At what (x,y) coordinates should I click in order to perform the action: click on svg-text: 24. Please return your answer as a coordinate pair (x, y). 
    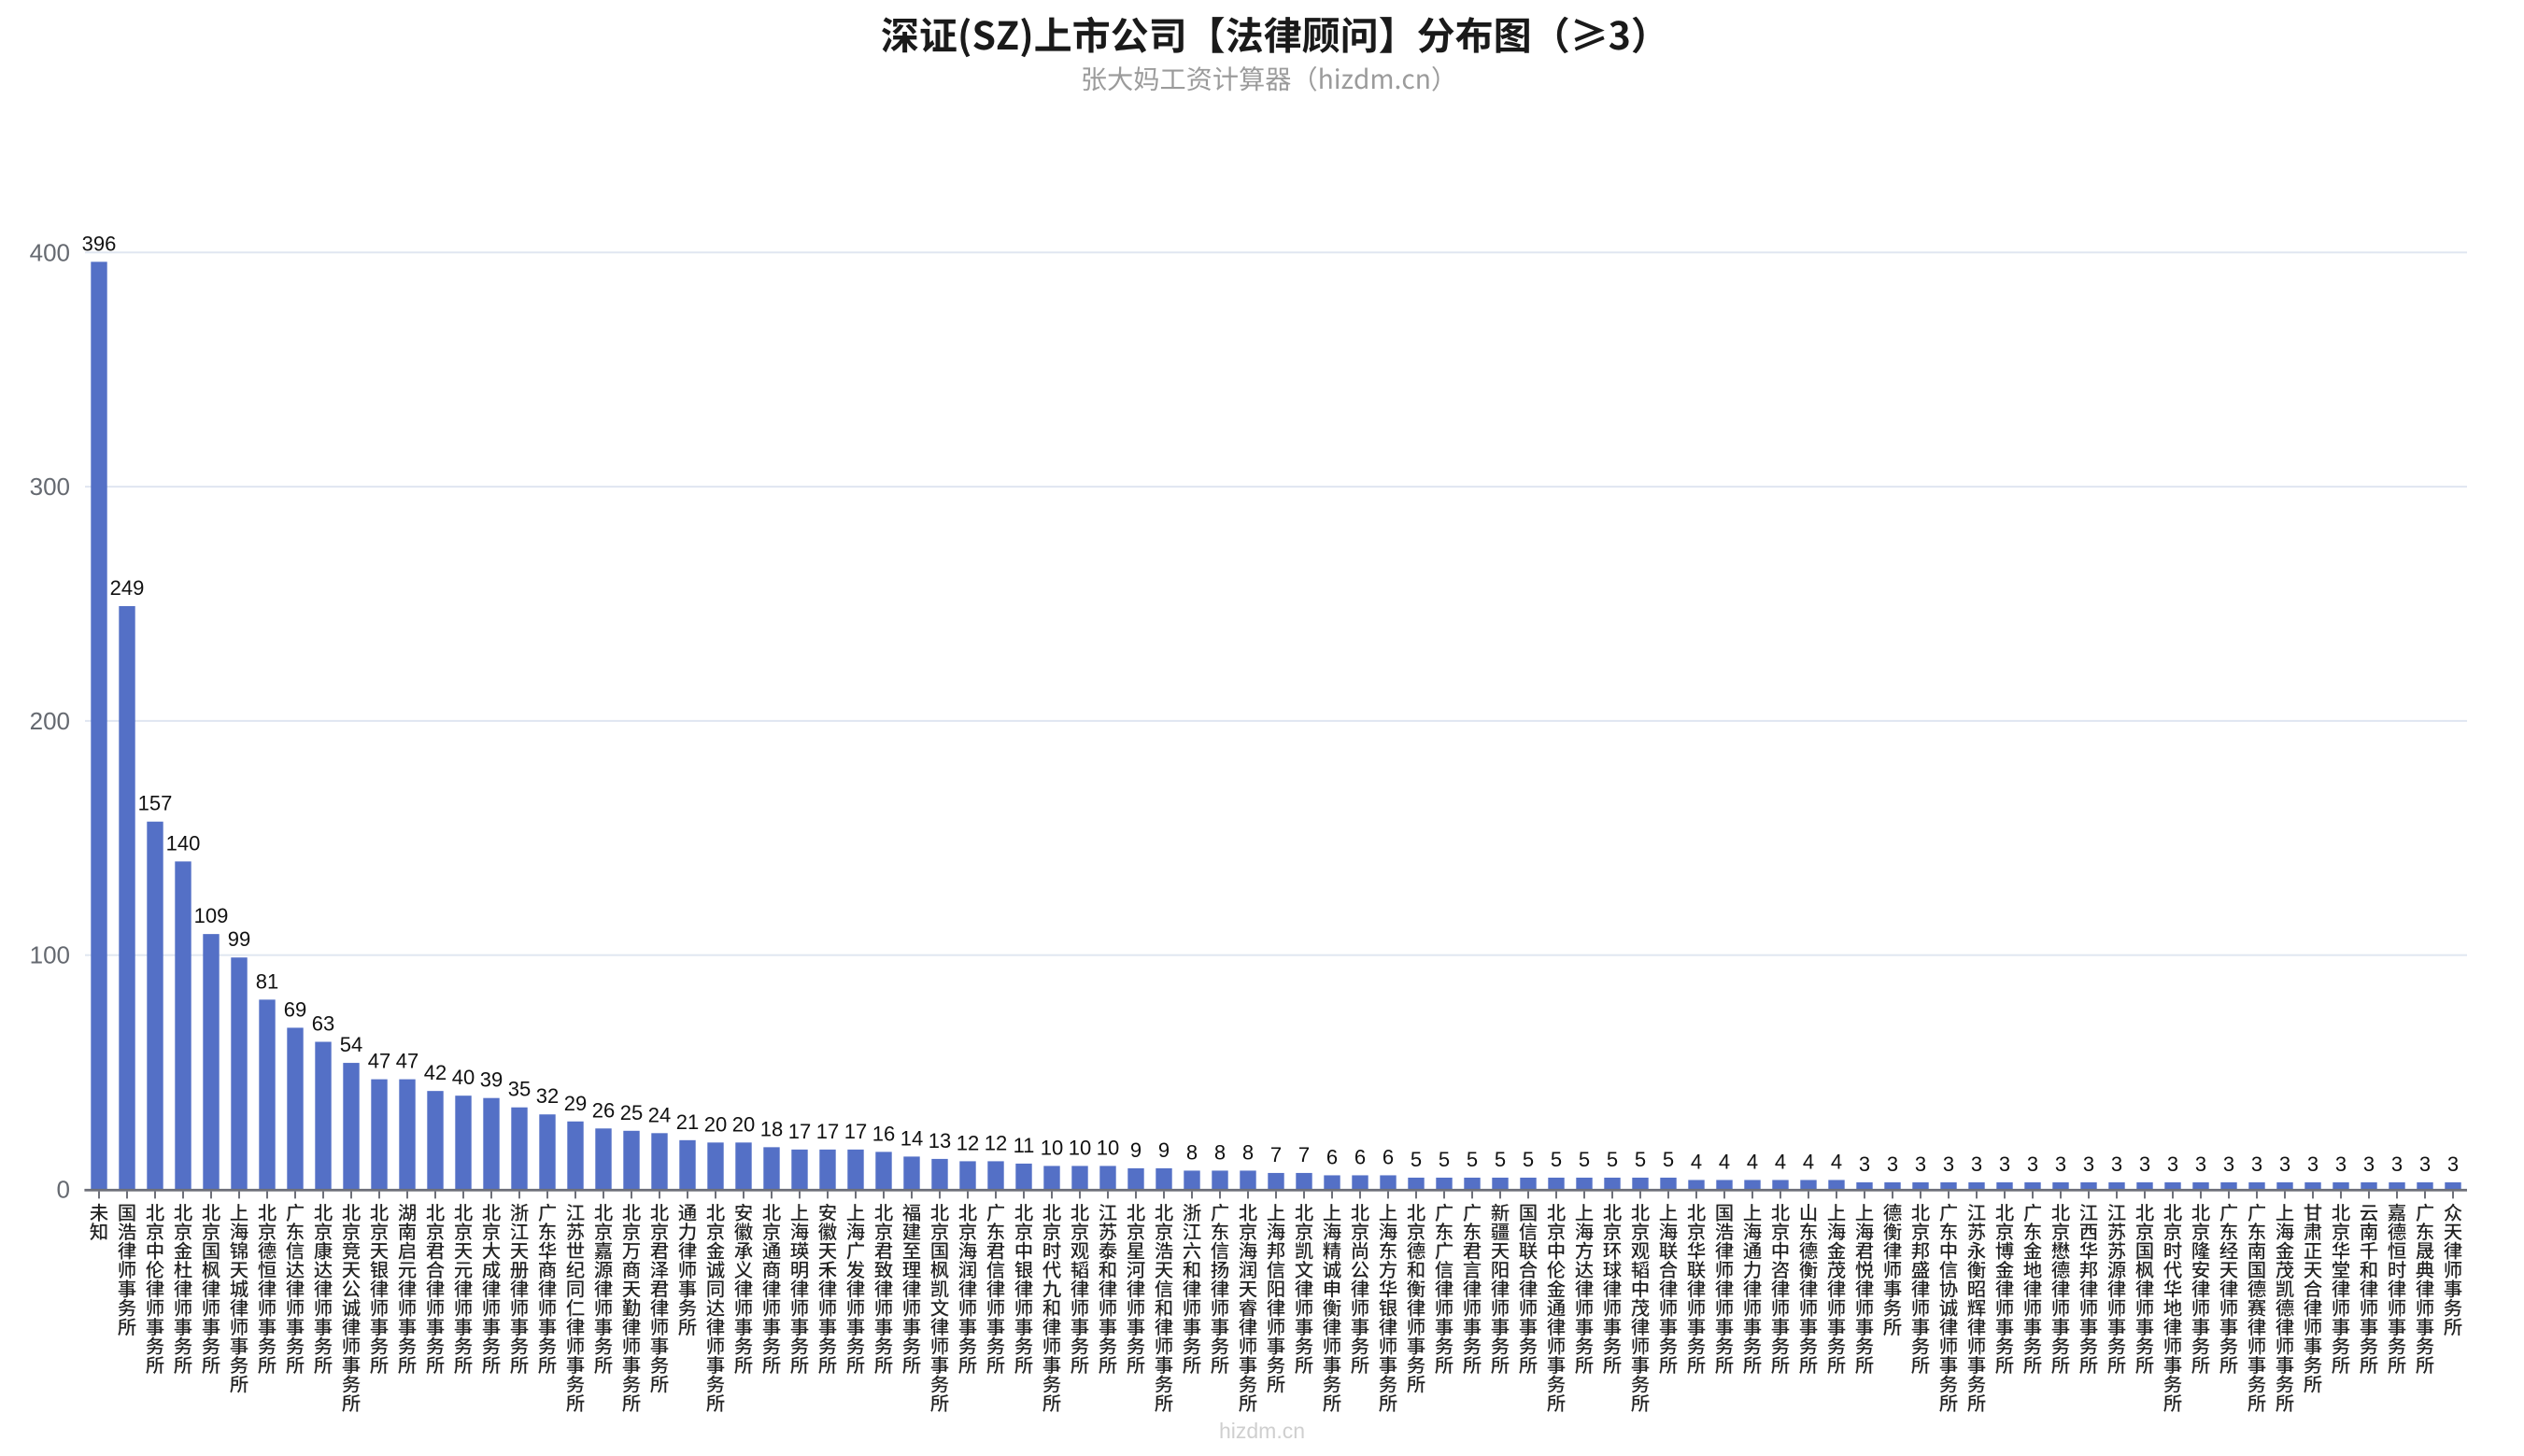
    Looking at the image, I should click on (659, 1114).